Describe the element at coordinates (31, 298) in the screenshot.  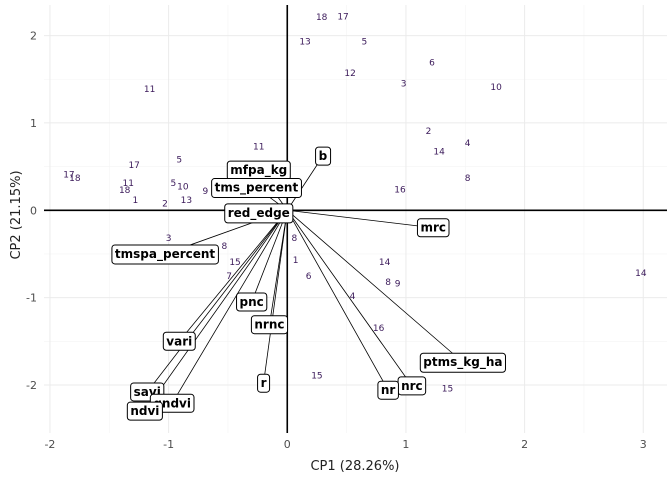
I see `y-tick-label: -1` at that location.